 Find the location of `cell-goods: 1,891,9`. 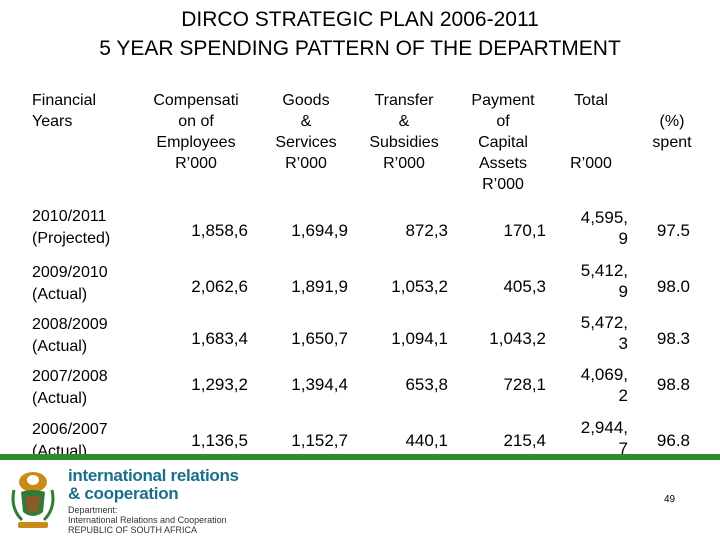

cell-goods: 1,891,9 is located at coordinates (319, 286).